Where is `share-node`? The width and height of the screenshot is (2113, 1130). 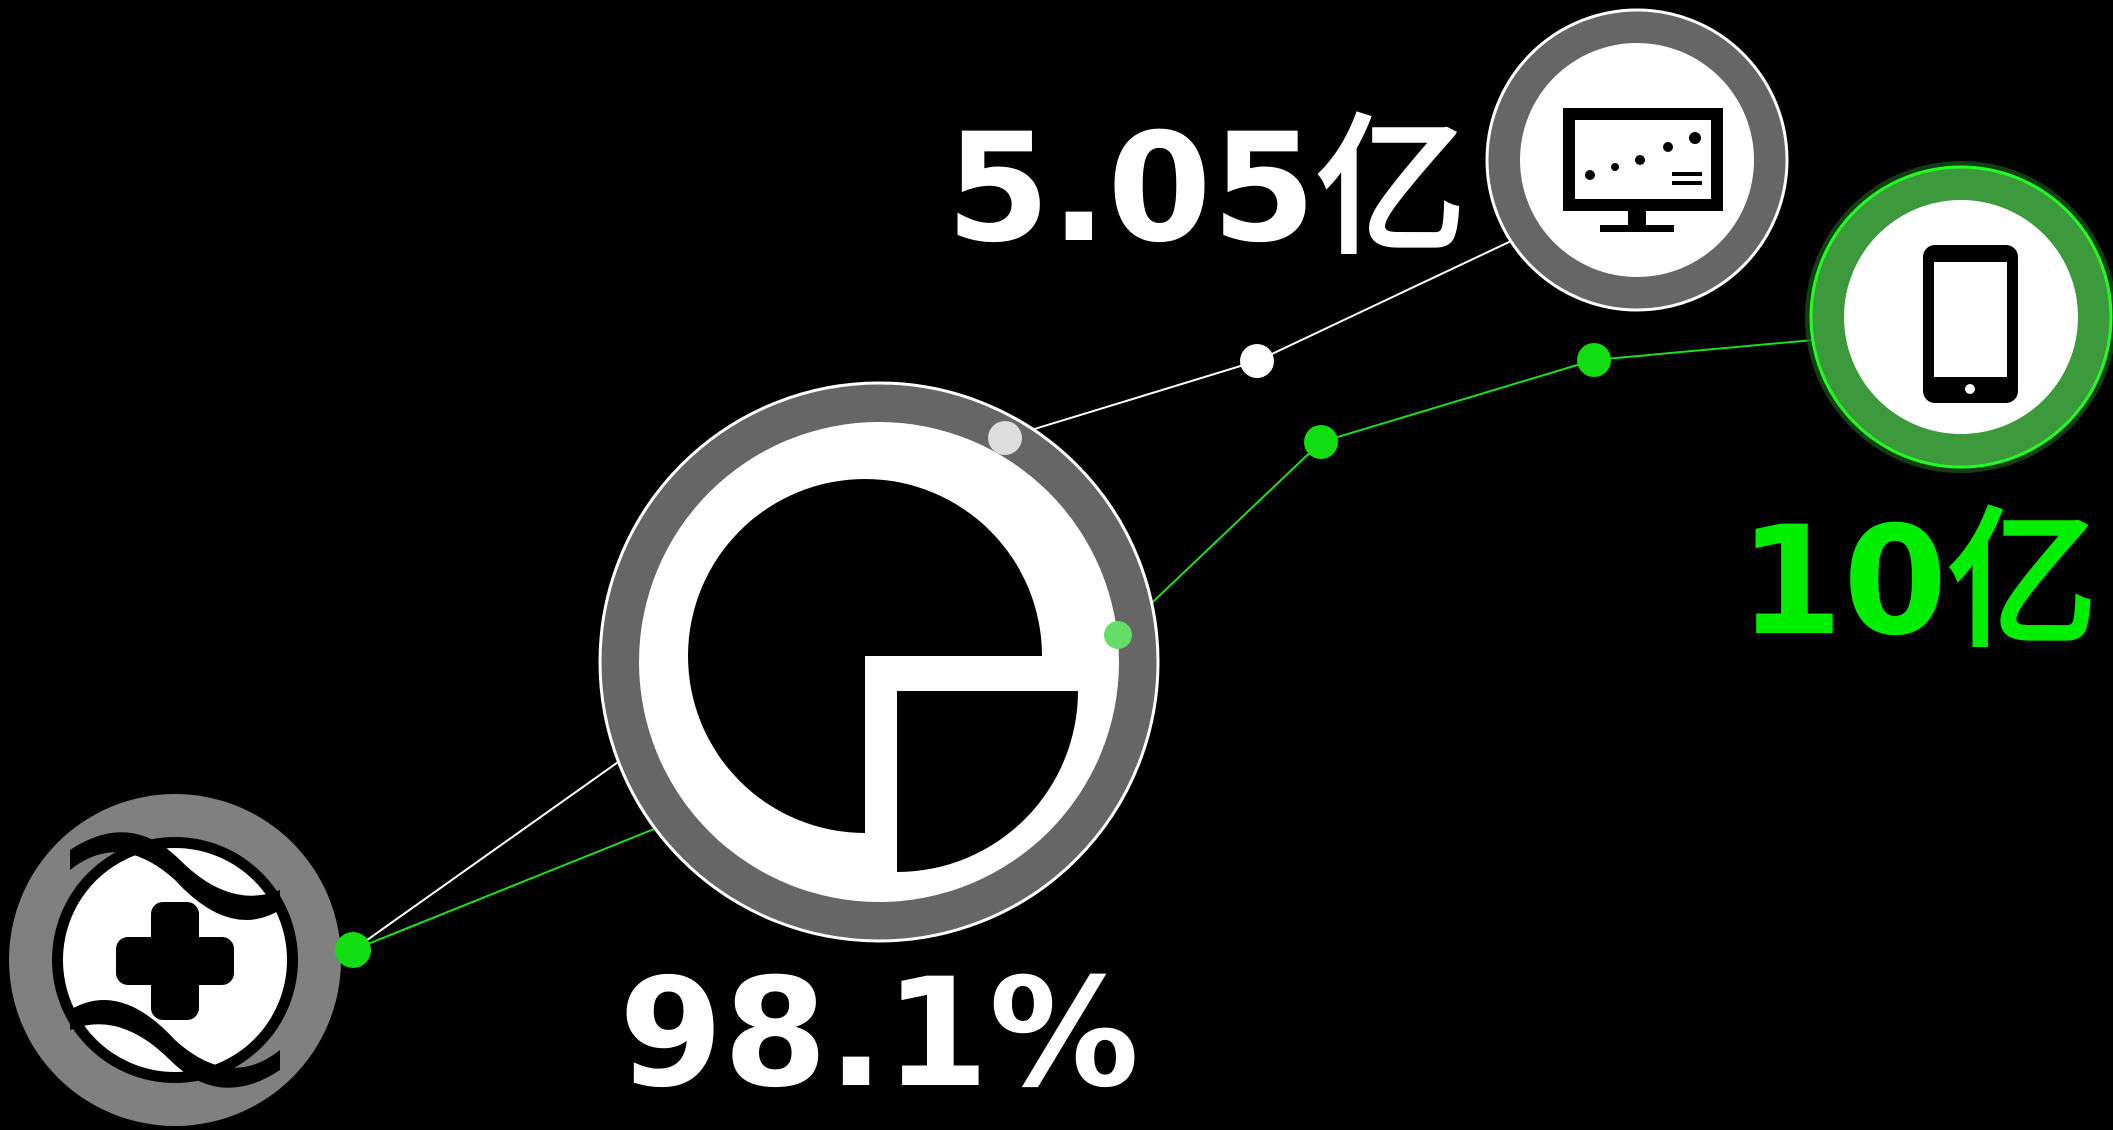 share-node is located at coordinates (879, 662).